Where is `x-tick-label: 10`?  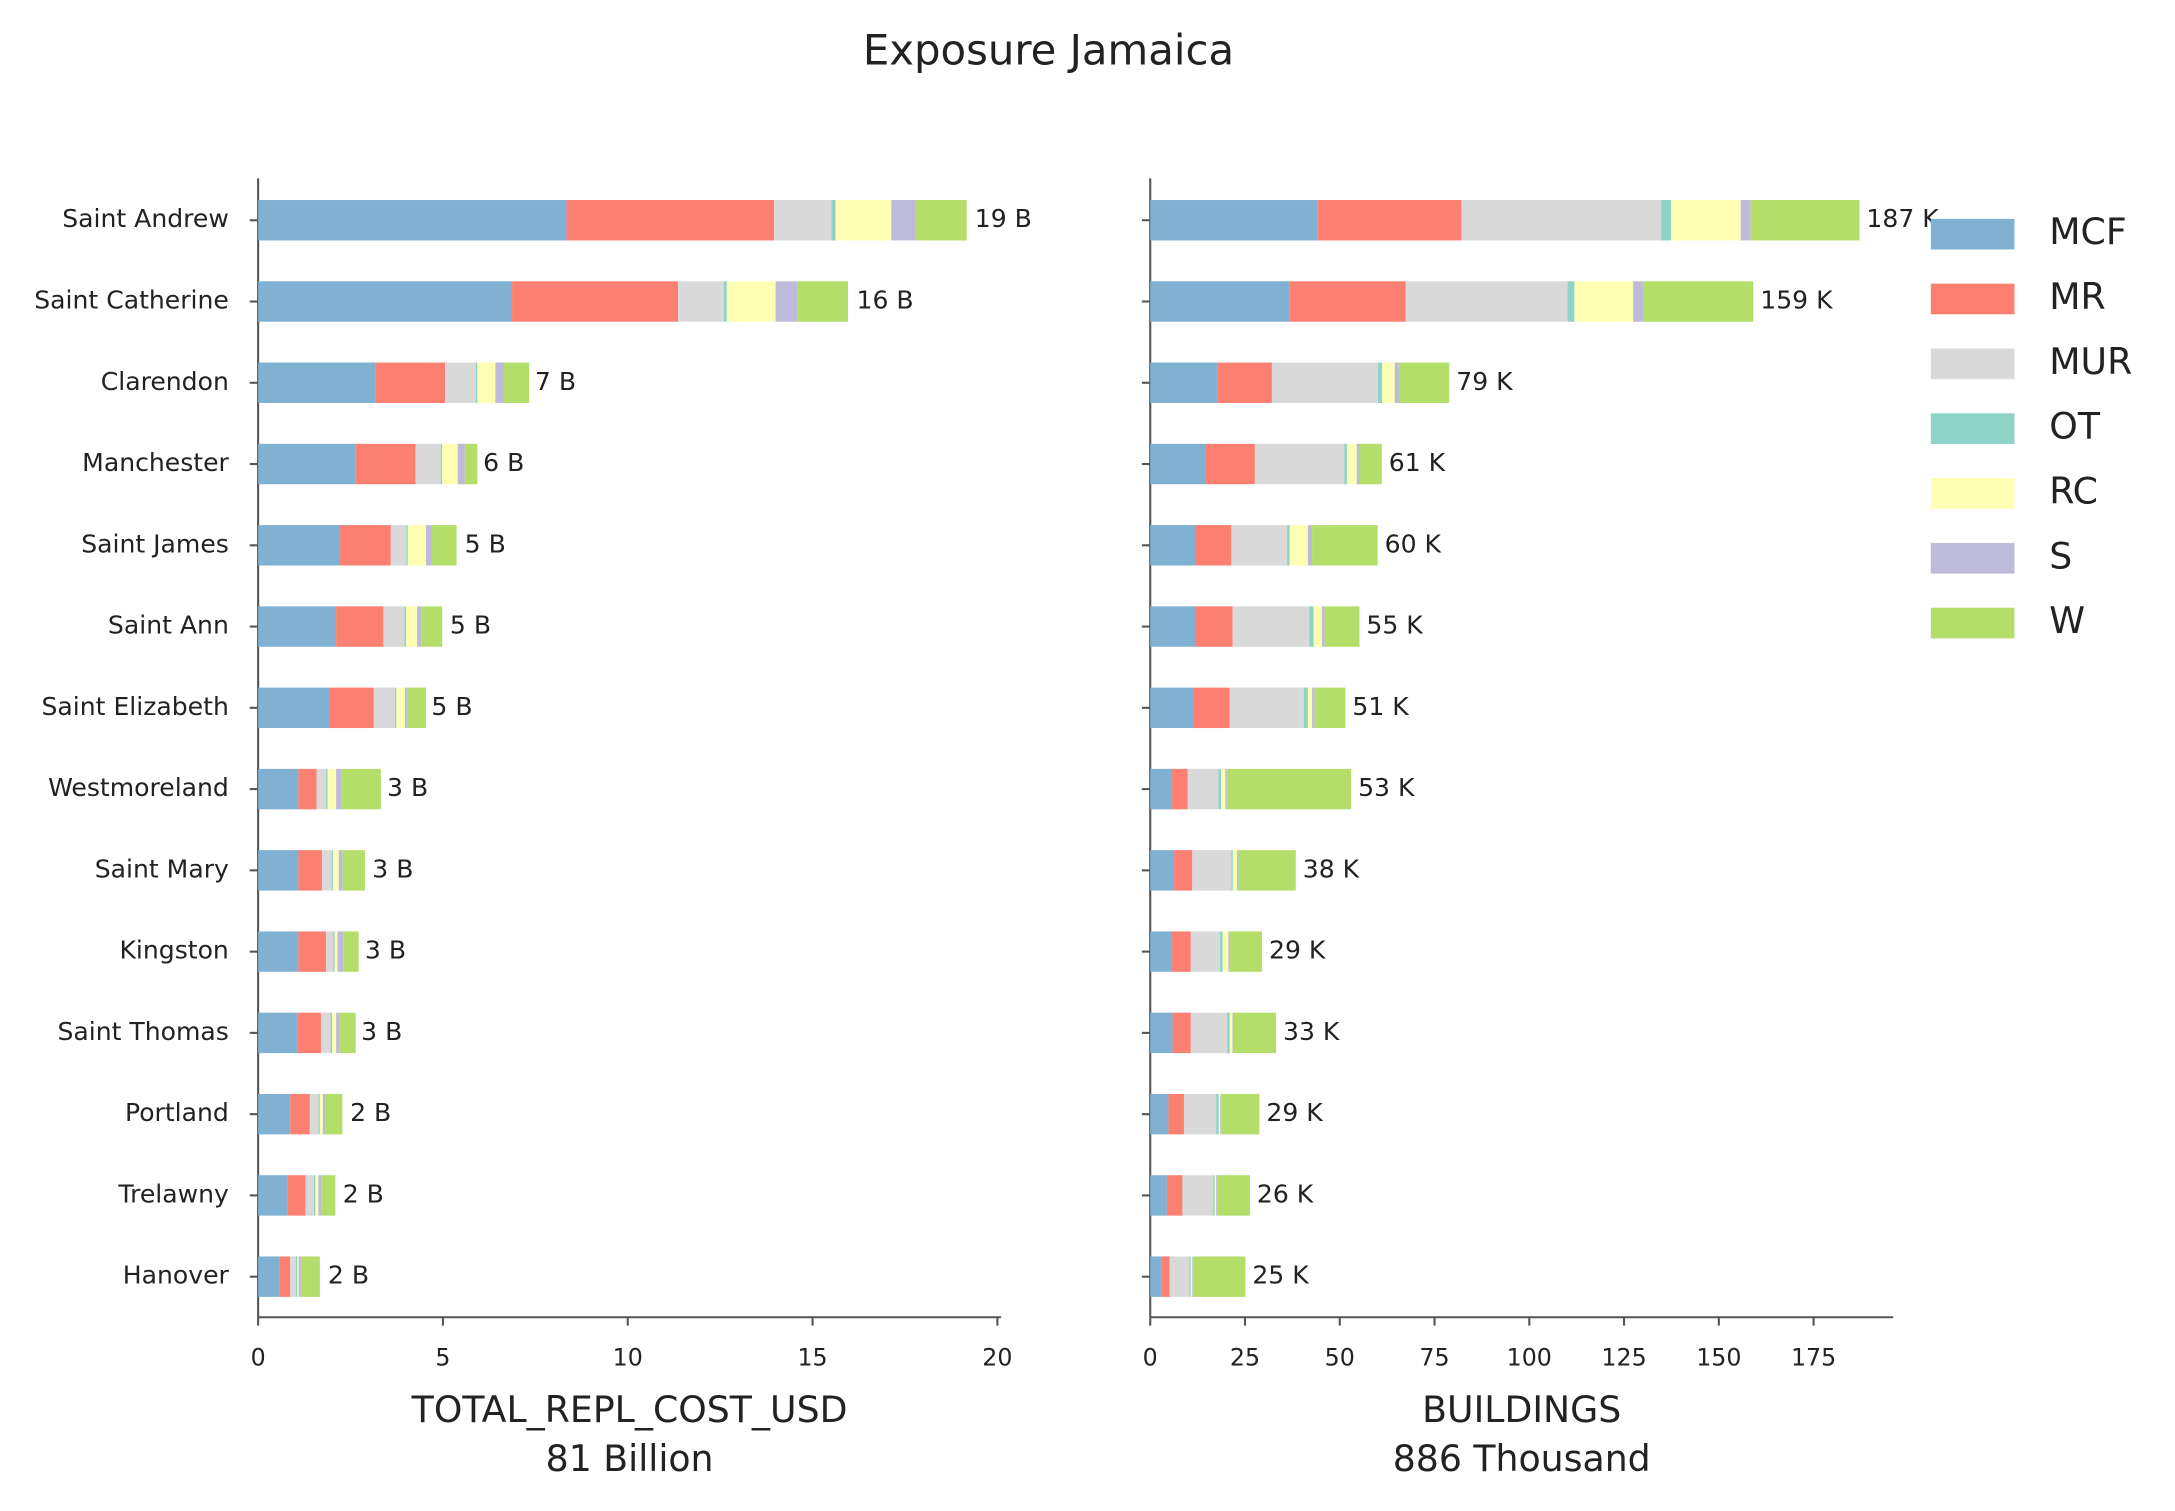 x-tick-label: 10 is located at coordinates (628, 1358).